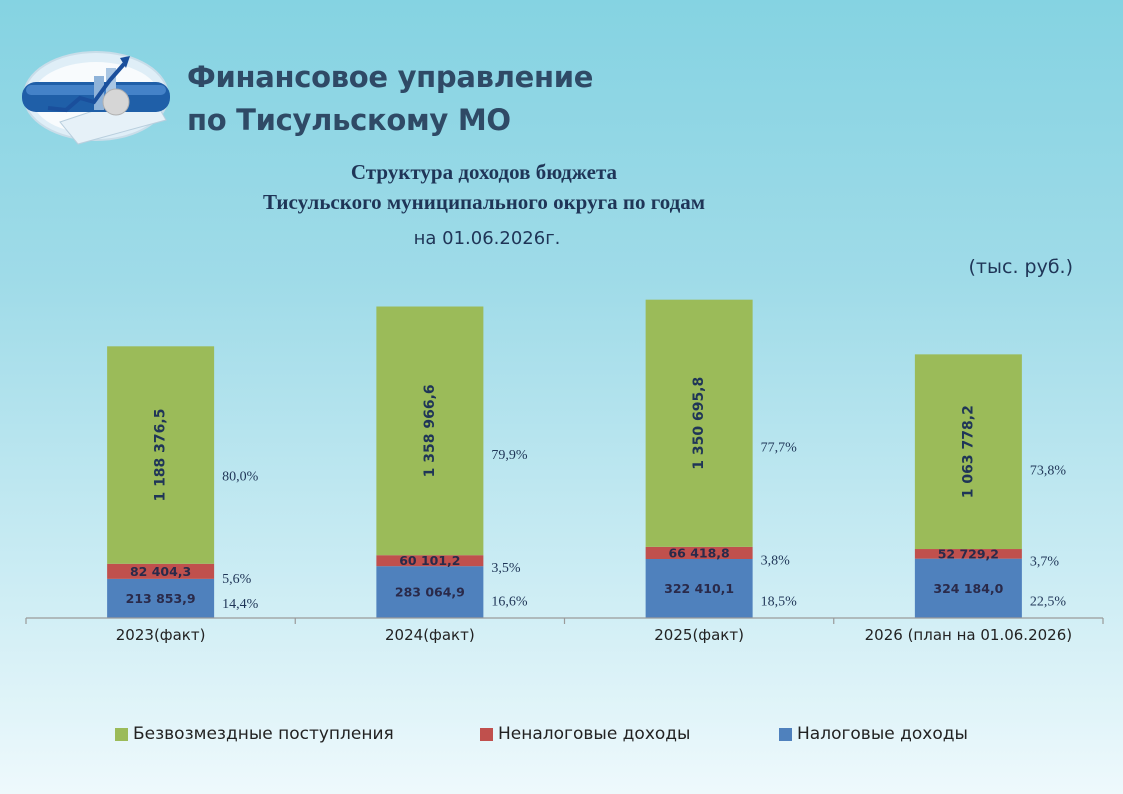 The height and width of the screenshot is (794, 1123). Describe the element at coordinates (349, 120) in the screenshot. I see `organization-name-line2: по Тисульскому МО` at that location.